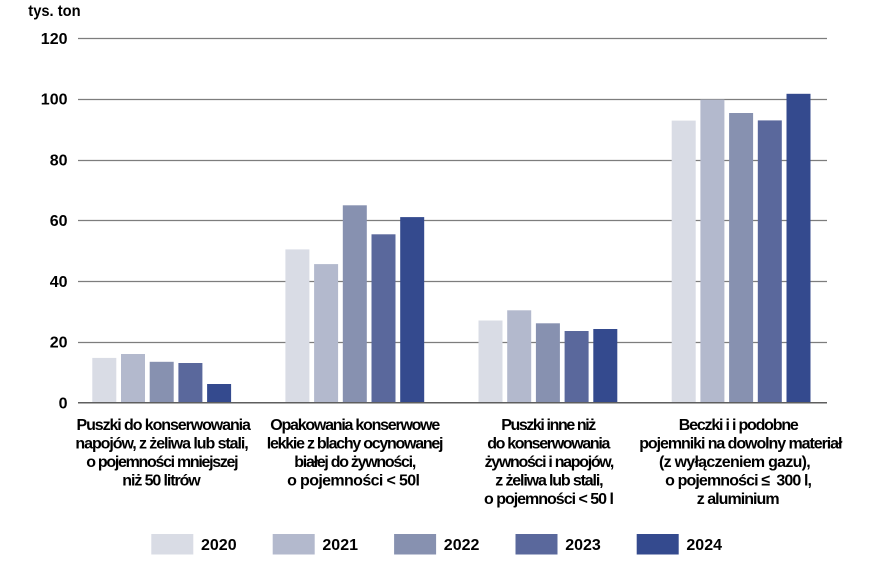 Image resolution: width=872 pixels, height=564 pixels. Describe the element at coordinates (738, 481) in the screenshot. I see `svg-text: o pojemności ≤ 300 l,` at that location.